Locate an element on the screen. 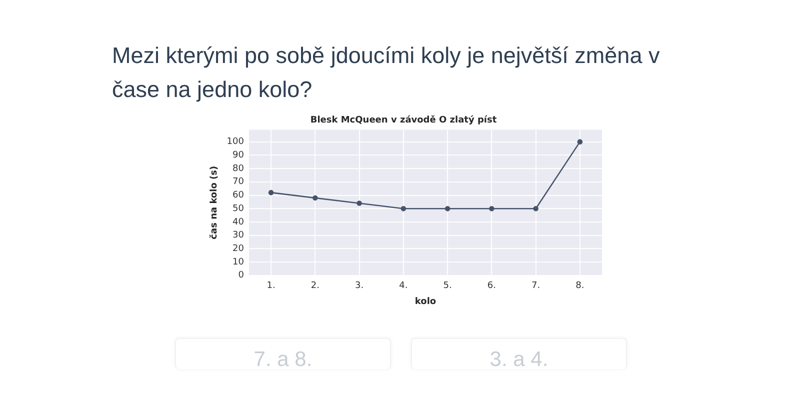  x-tick-label: 5. is located at coordinates (447, 286).